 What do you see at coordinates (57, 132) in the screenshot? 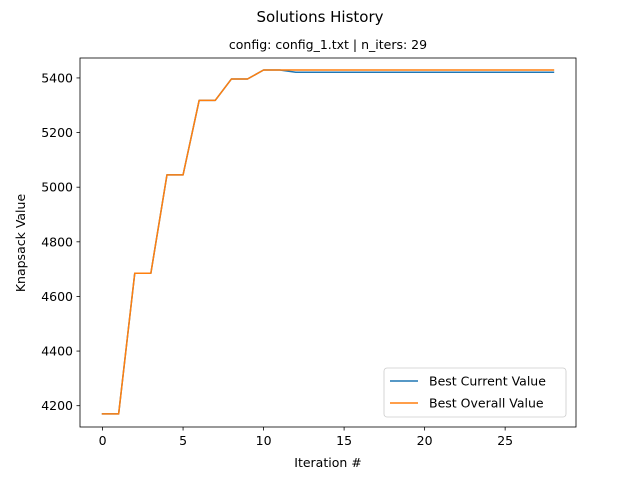
I see `y-tick-label: 5200` at bounding box center [57, 132].